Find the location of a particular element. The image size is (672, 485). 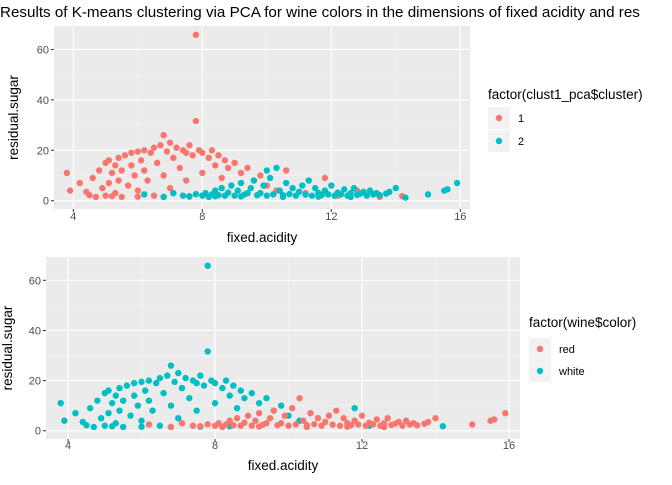

x-tick-label: 12 is located at coordinates (362, 446).